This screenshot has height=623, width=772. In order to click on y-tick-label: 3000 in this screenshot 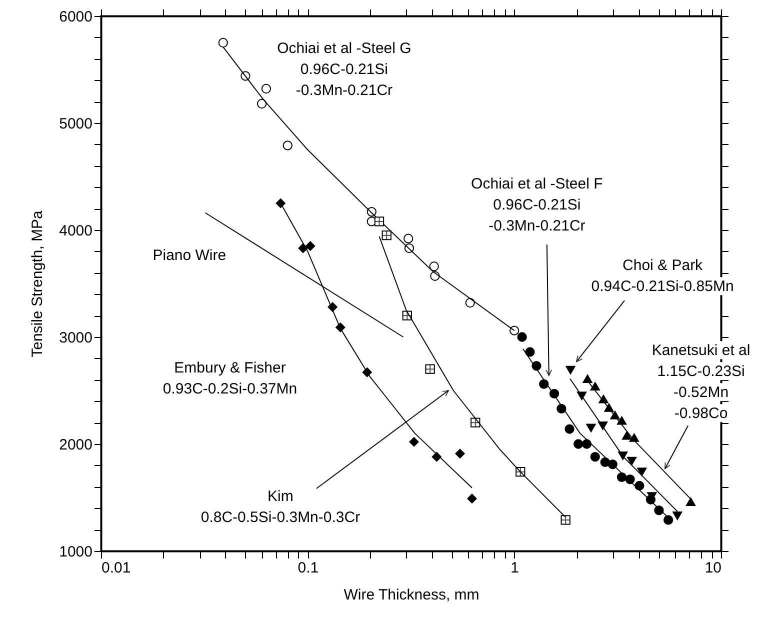, I will do `click(75, 338)`.